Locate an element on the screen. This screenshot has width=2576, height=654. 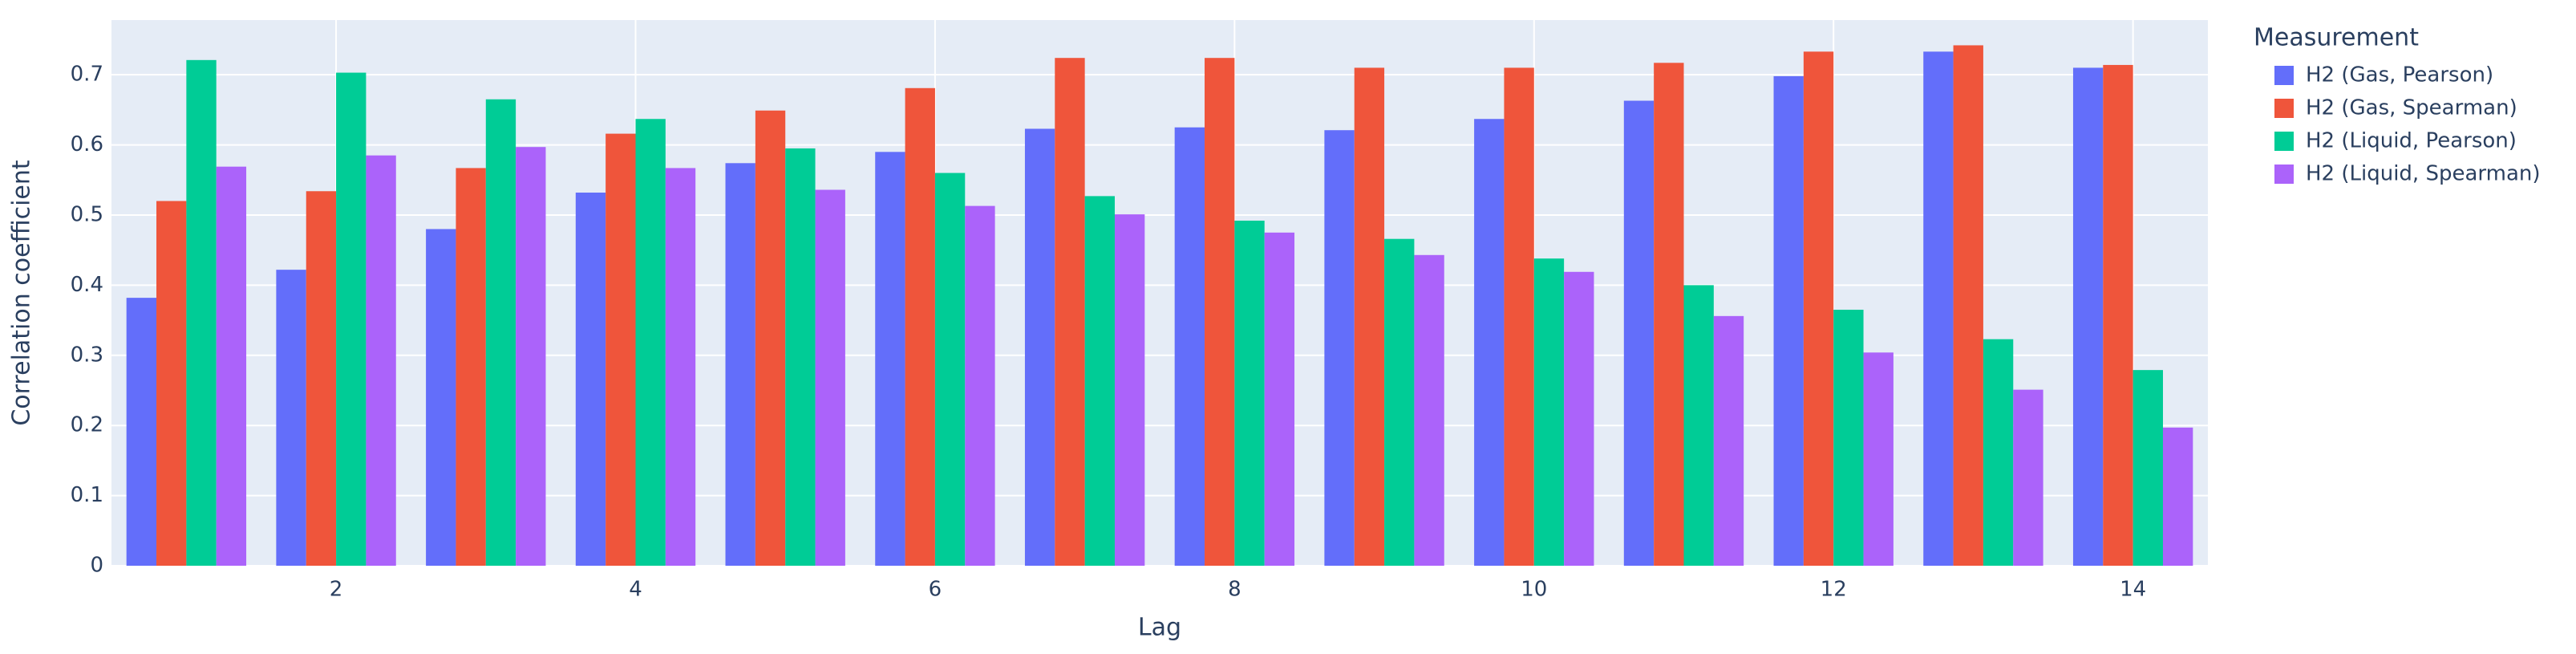
y-tick-label: 0.6 is located at coordinates (87, 144).